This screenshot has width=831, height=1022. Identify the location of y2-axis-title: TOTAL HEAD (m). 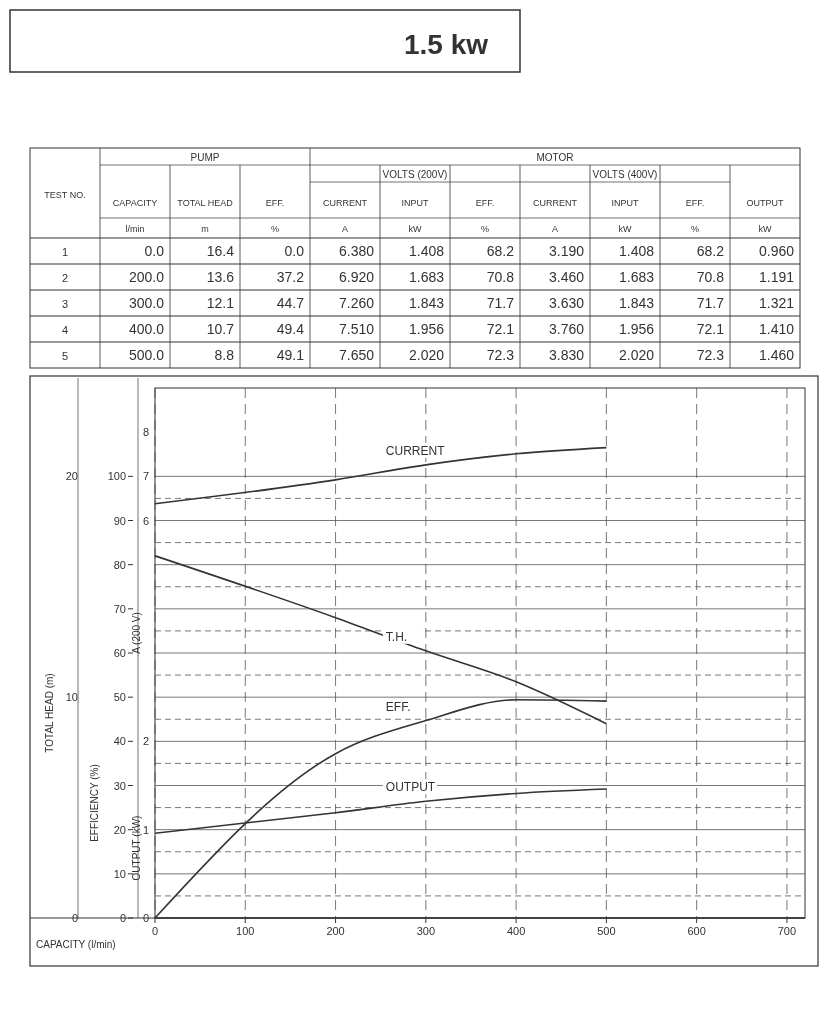
(49, 713).